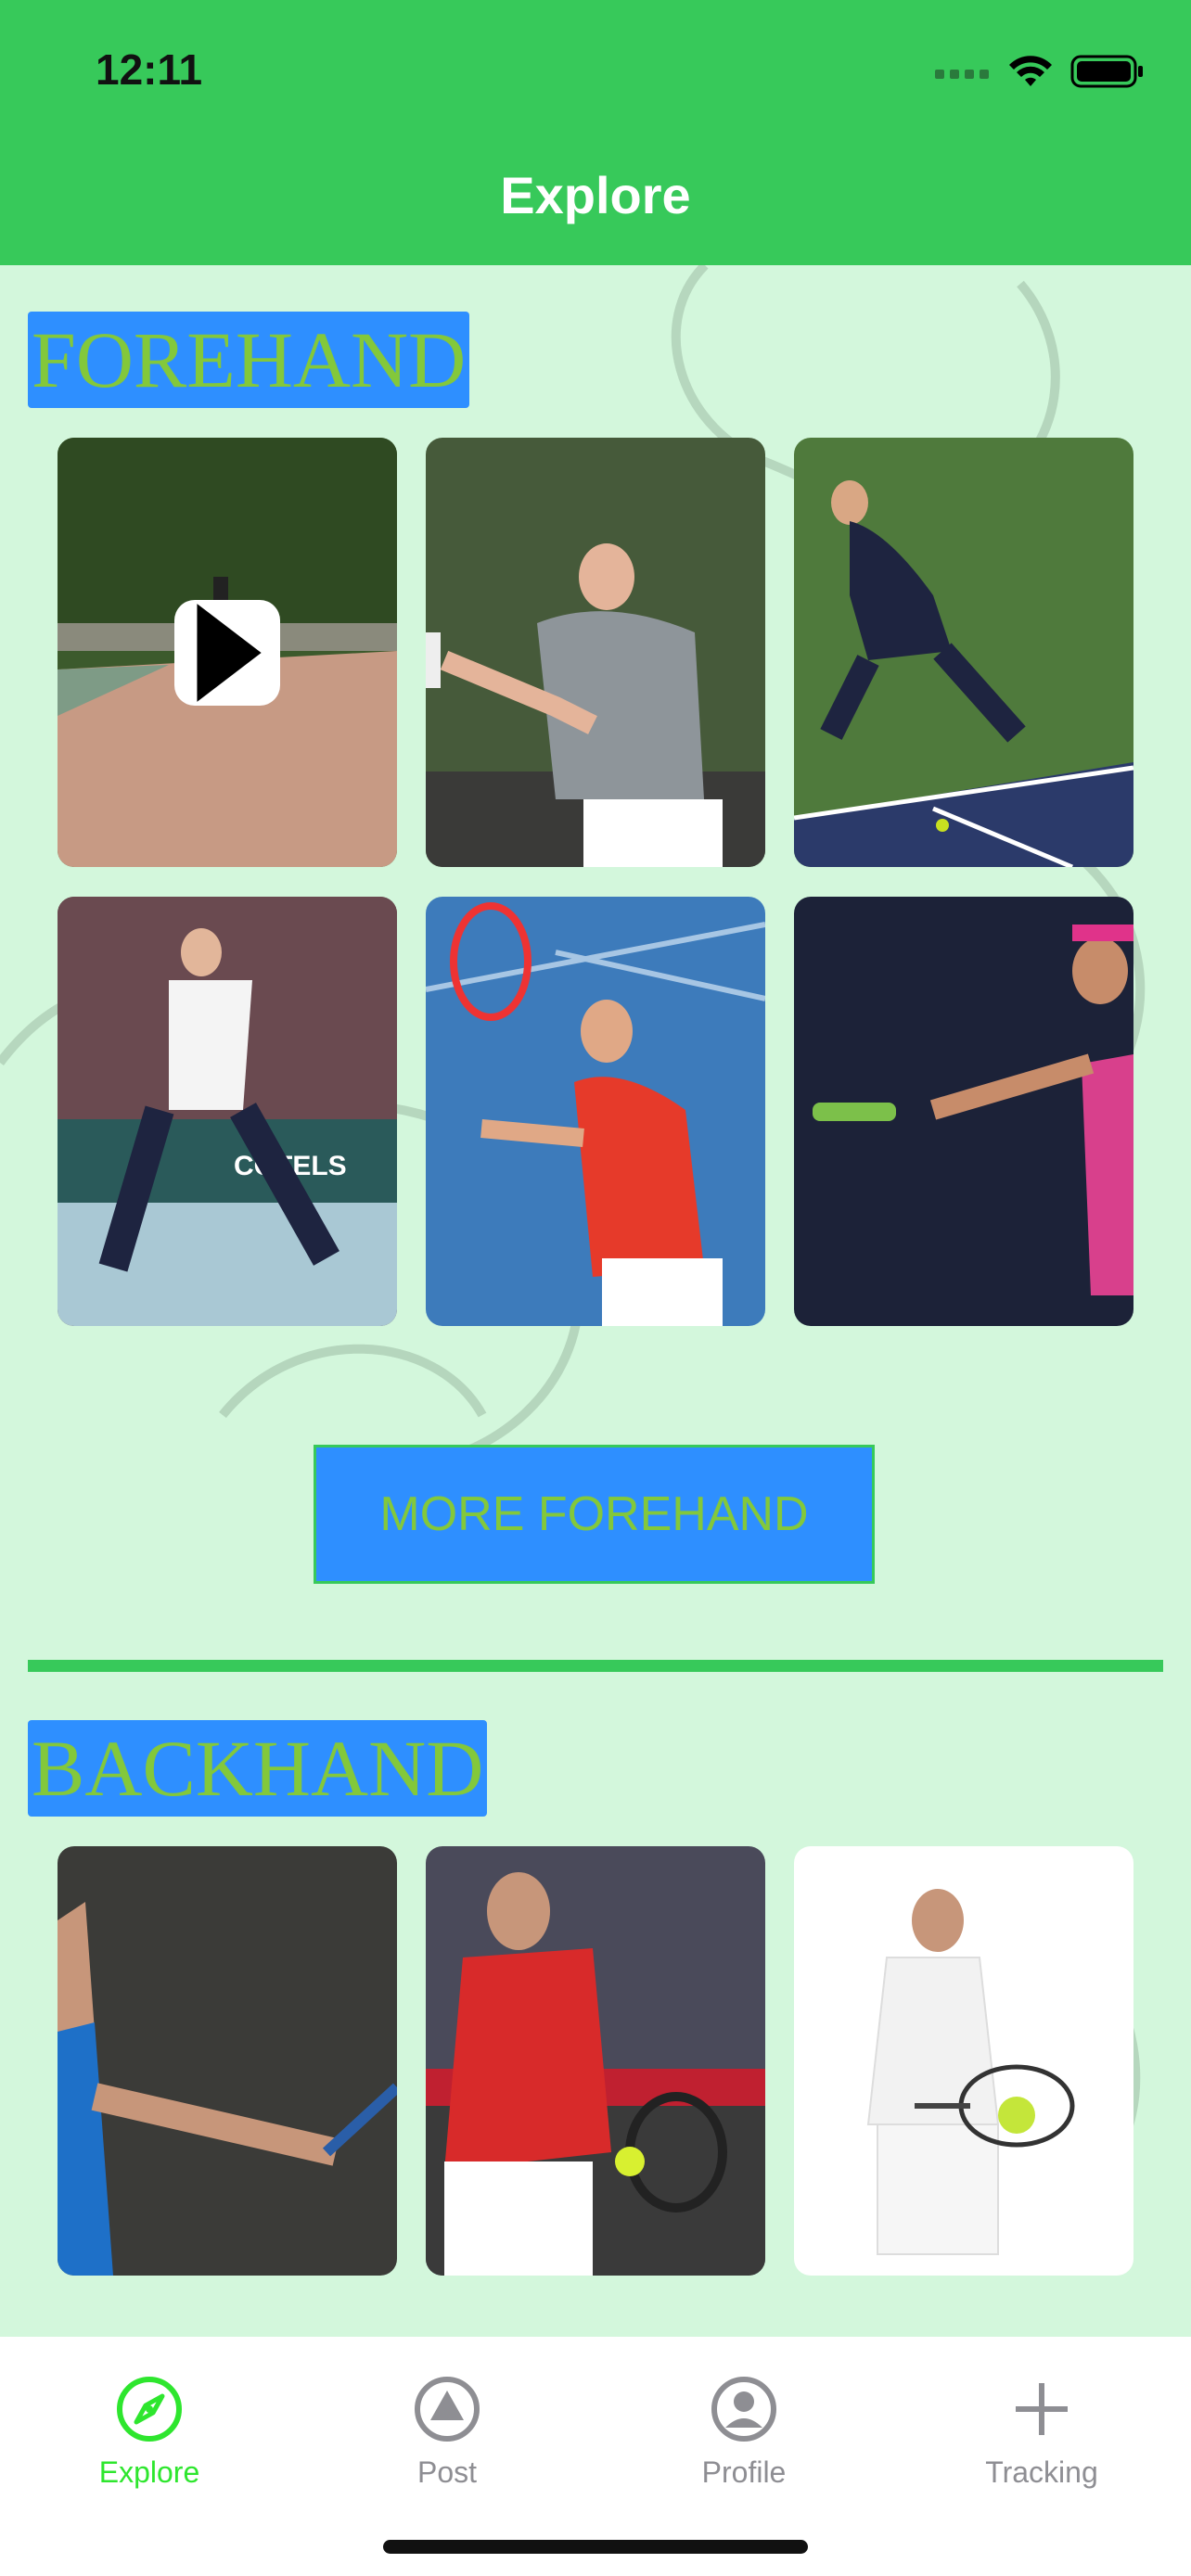 This screenshot has height=2576, width=1191. I want to click on forehand-photo-3-image, so click(963, 652).